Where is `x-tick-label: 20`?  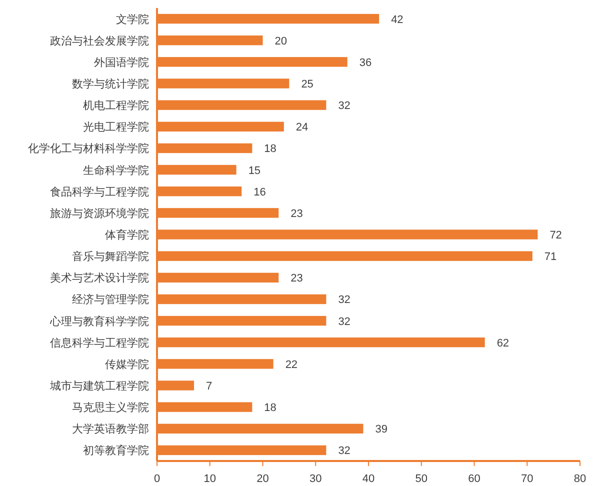 x-tick-label: 20 is located at coordinates (262, 479).